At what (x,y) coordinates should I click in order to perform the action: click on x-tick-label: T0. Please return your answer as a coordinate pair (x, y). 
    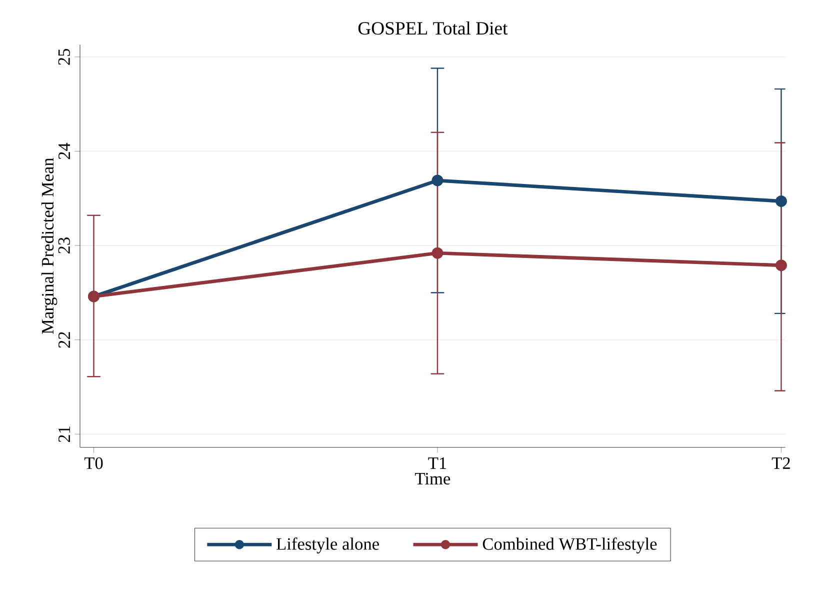
    Looking at the image, I should click on (93, 463).